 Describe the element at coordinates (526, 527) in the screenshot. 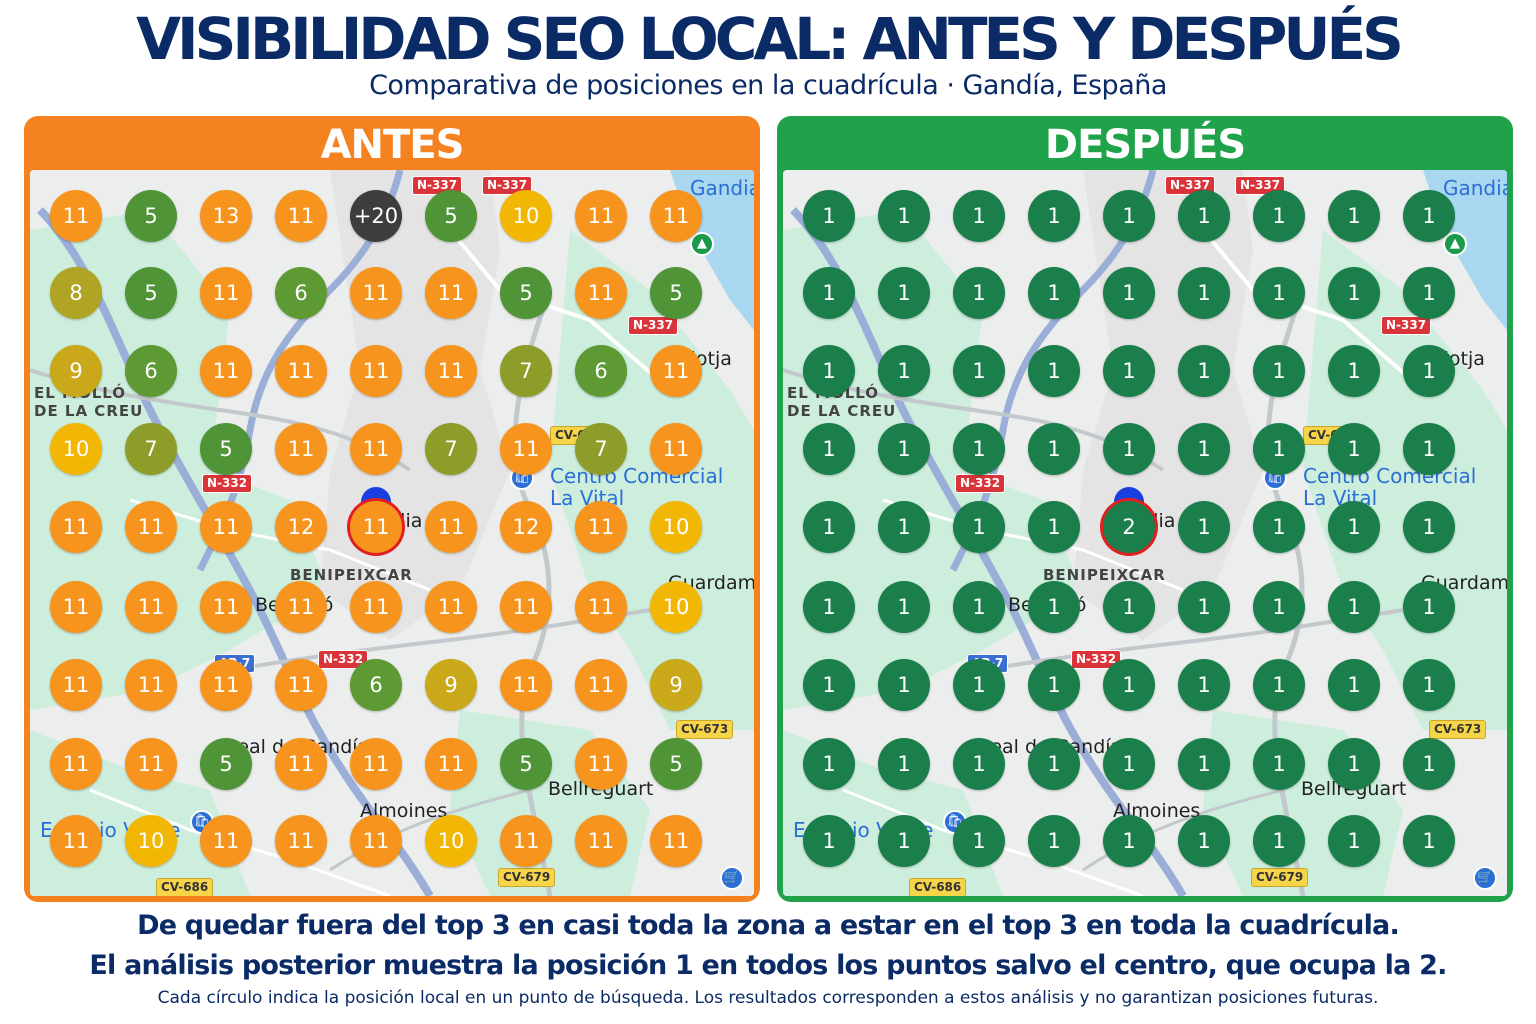

I see `grid-point: 12` at that location.